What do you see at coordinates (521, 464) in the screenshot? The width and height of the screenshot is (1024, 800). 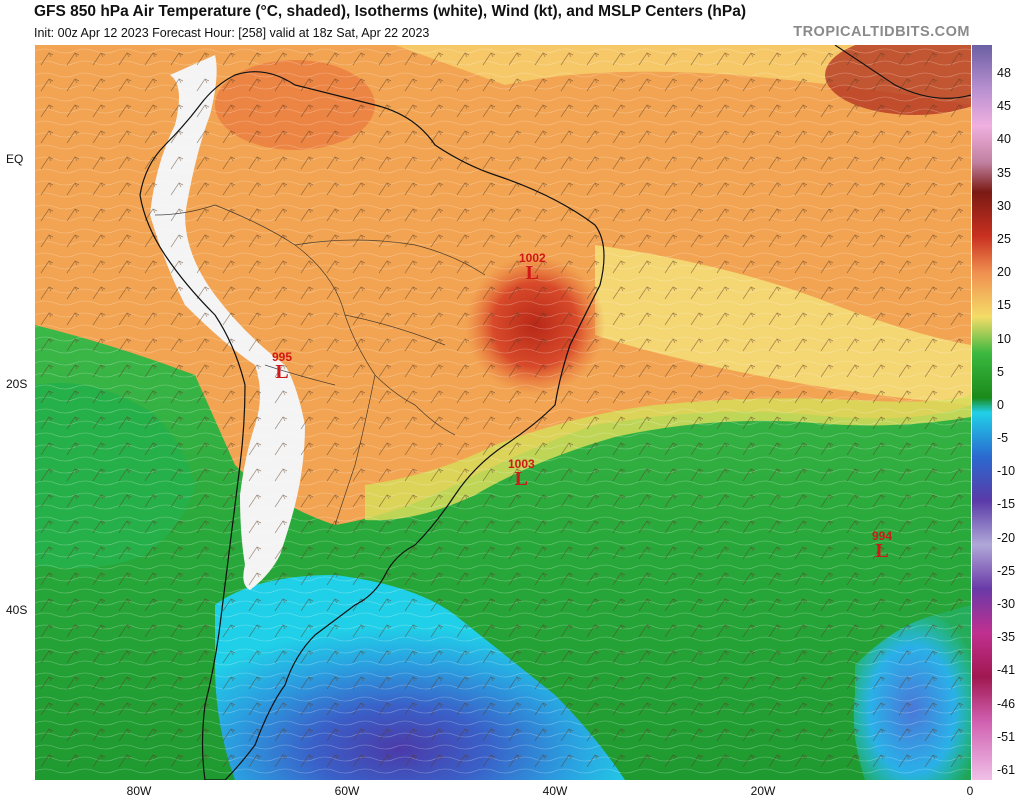 I see `low-value: 1003` at bounding box center [521, 464].